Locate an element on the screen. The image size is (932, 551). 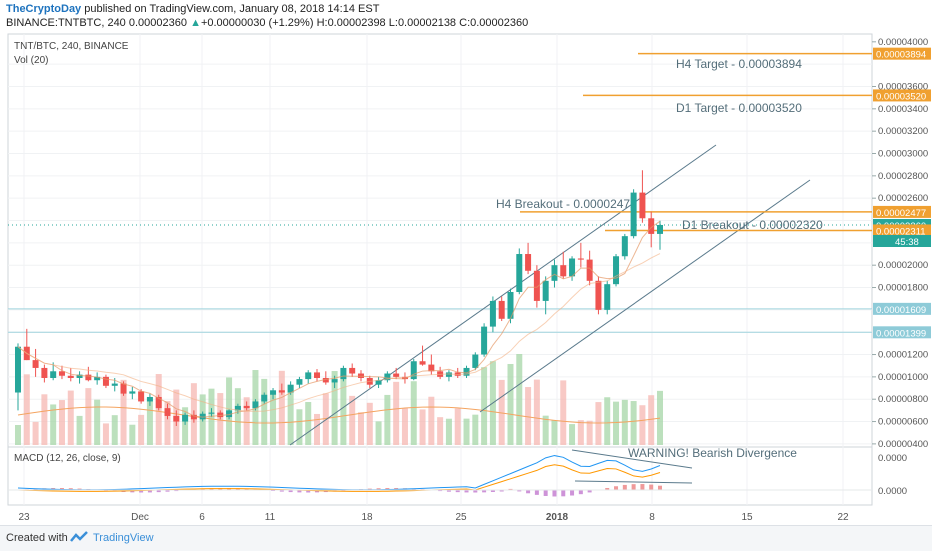
y-tick-label: 0.00003200 is located at coordinates (903, 131).